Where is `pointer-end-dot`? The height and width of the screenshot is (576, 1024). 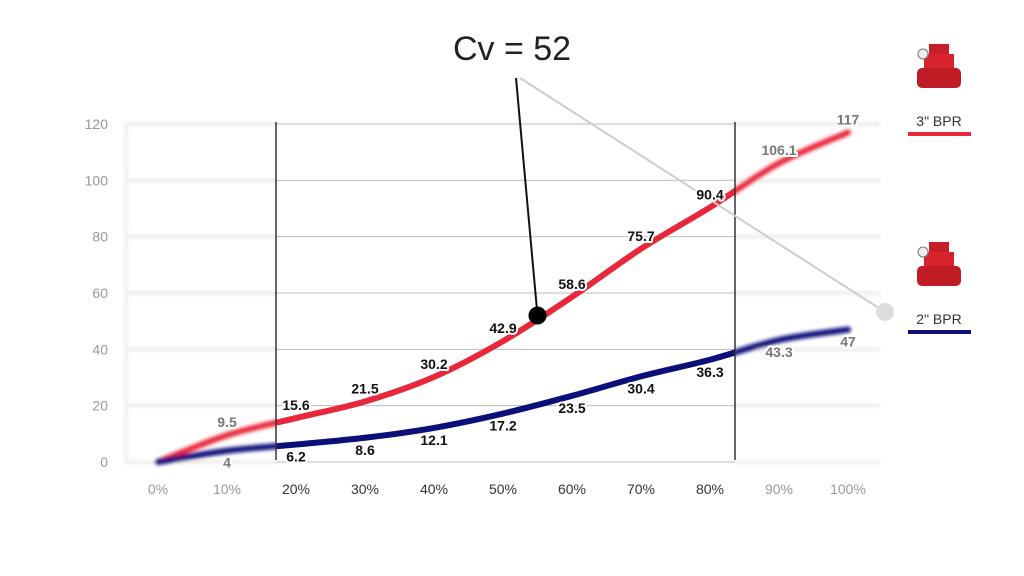 pointer-end-dot is located at coordinates (885, 312).